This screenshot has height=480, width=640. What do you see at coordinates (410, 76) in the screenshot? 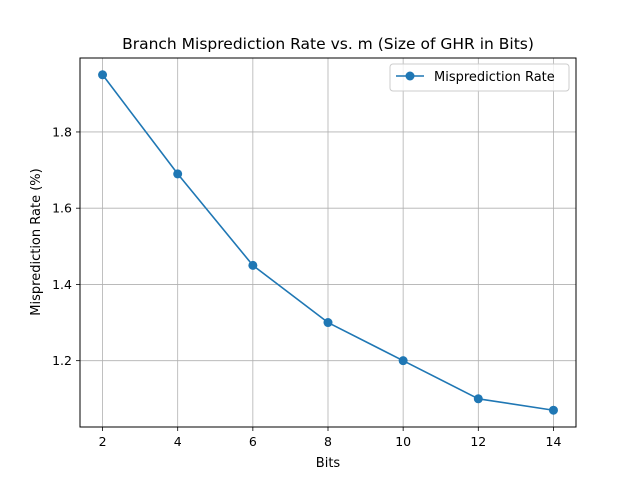
I see `legend-marker` at bounding box center [410, 76].